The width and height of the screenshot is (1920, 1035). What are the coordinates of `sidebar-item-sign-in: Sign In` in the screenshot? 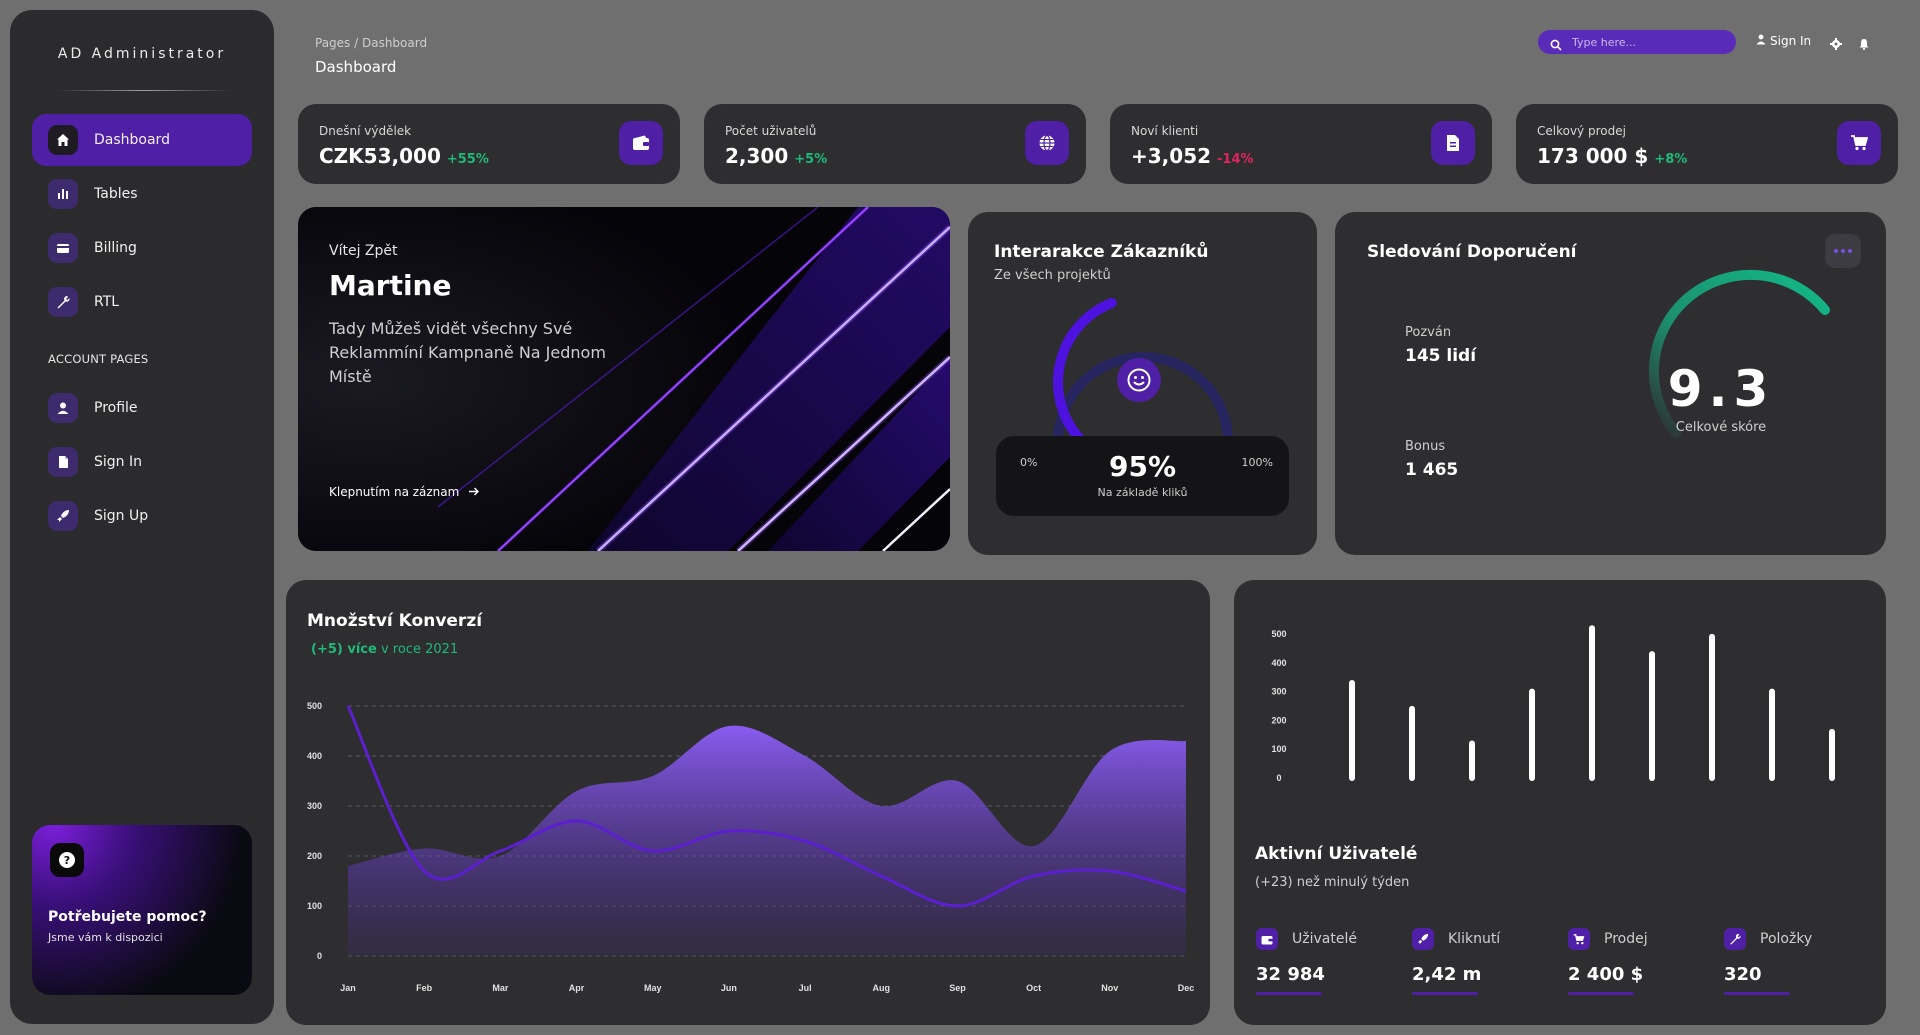 It's located at (142, 462).